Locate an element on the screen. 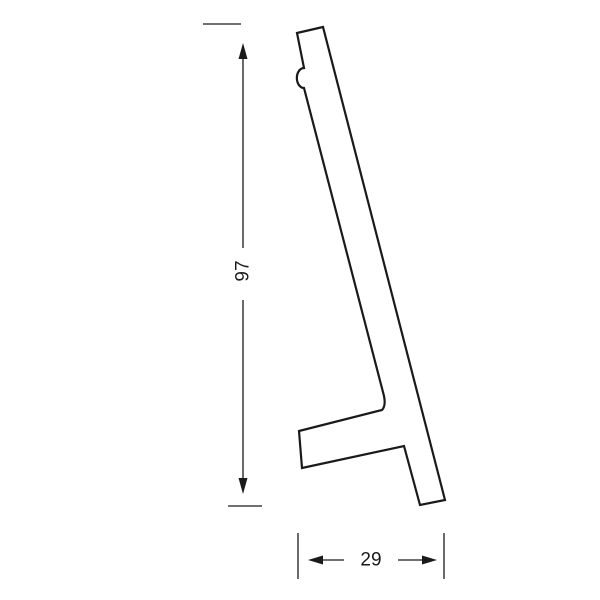  height-arrow-bottom is located at coordinates (243, 486).